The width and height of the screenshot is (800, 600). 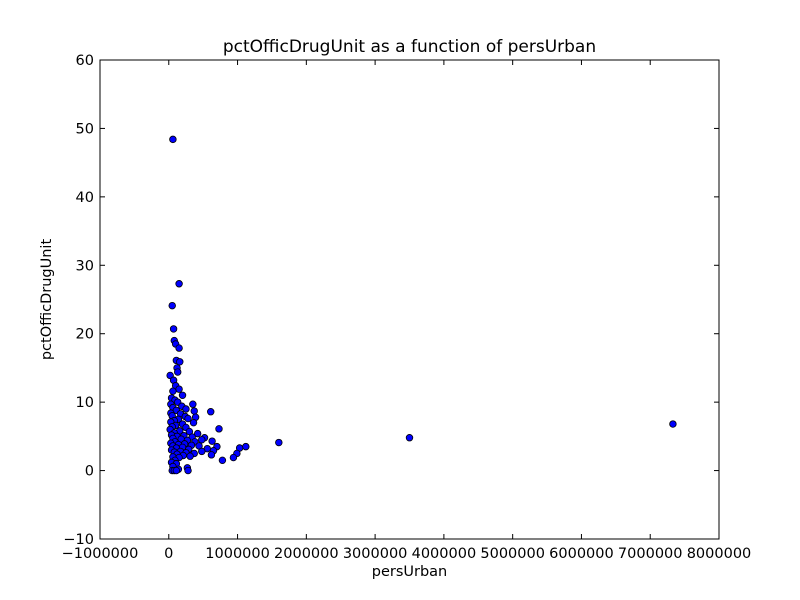 What do you see at coordinates (650, 554) in the screenshot?
I see `x-tick-label: 7000000` at bounding box center [650, 554].